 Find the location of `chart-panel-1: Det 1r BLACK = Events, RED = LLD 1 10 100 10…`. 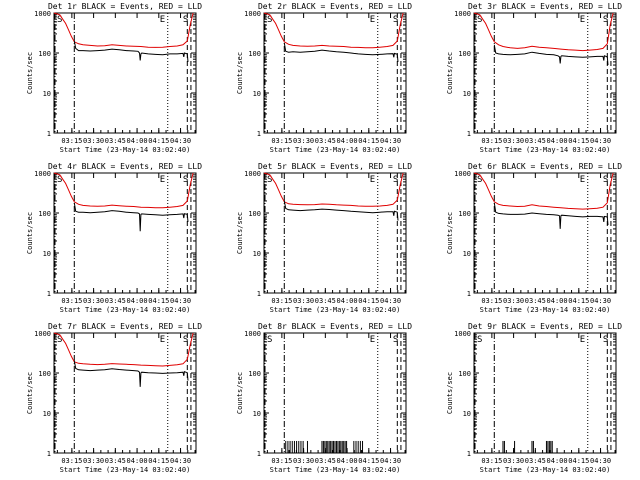

chart-panel-1: Det 1r BLACK = Events, RED = LLD 1 10 100 10… is located at coordinates (114, 78).